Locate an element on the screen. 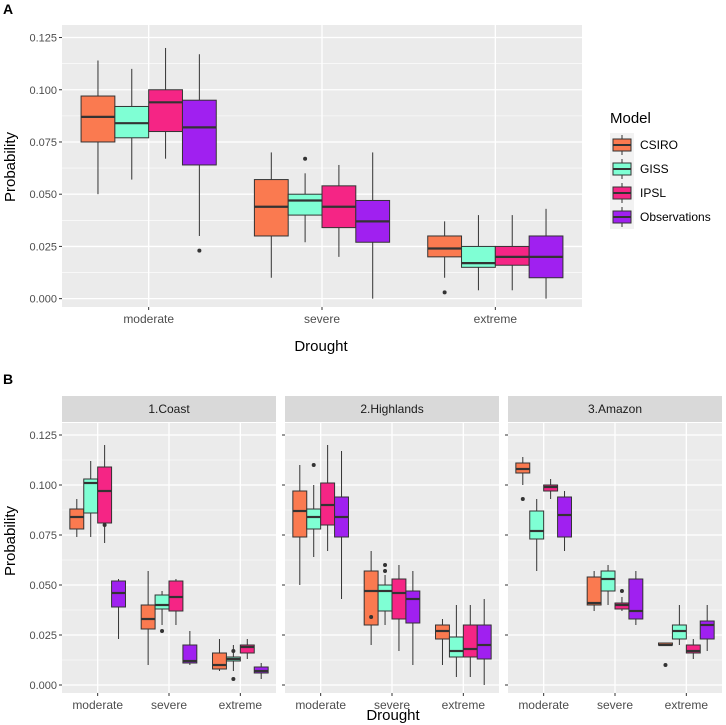 The height and width of the screenshot is (725, 726). box-observations-severe is located at coordinates (413, 618).